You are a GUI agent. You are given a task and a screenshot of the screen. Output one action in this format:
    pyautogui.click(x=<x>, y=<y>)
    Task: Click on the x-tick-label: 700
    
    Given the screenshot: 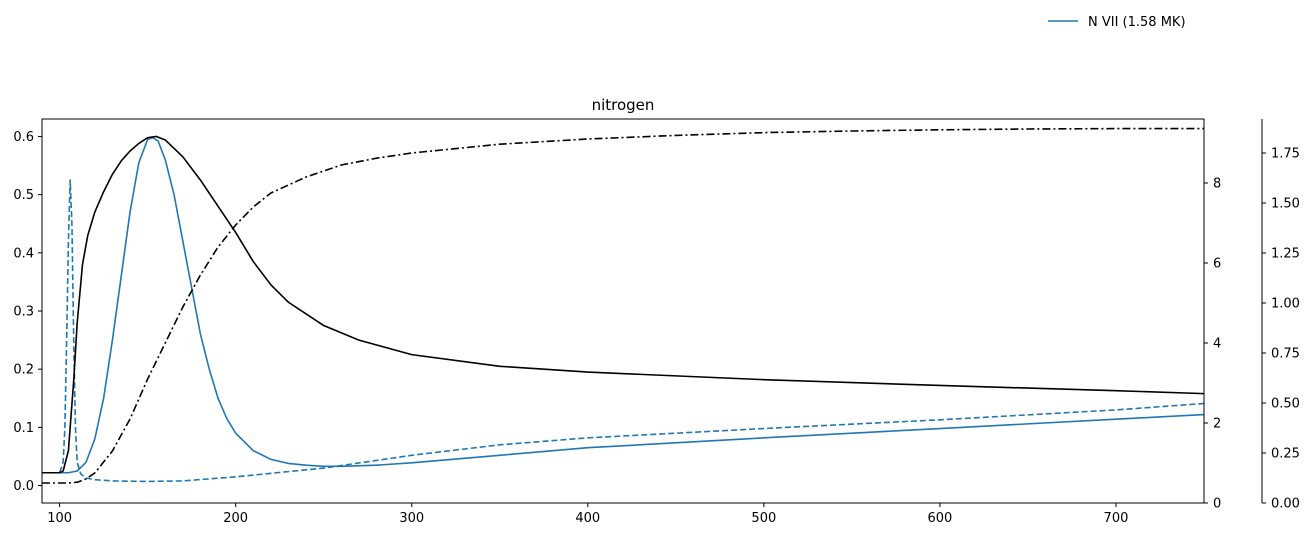 What is the action you would take?
    pyautogui.click(x=1116, y=518)
    